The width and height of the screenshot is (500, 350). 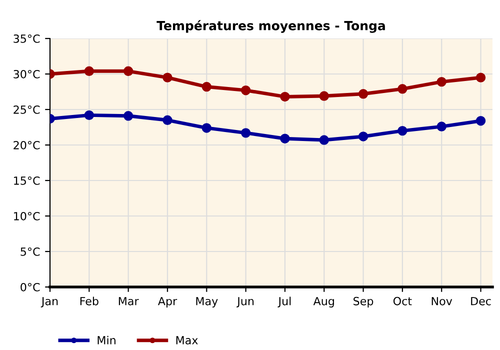 What do you see at coordinates (49, 302) in the screenshot?
I see `x-tick-label: Jan` at bounding box center [49, 302].